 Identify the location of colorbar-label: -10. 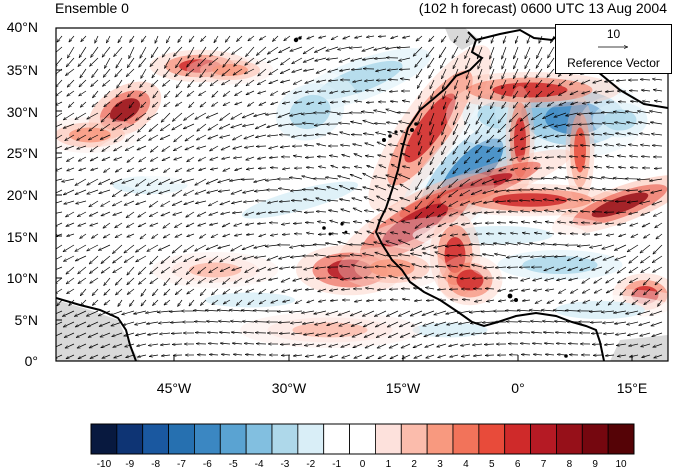
(104, 464).